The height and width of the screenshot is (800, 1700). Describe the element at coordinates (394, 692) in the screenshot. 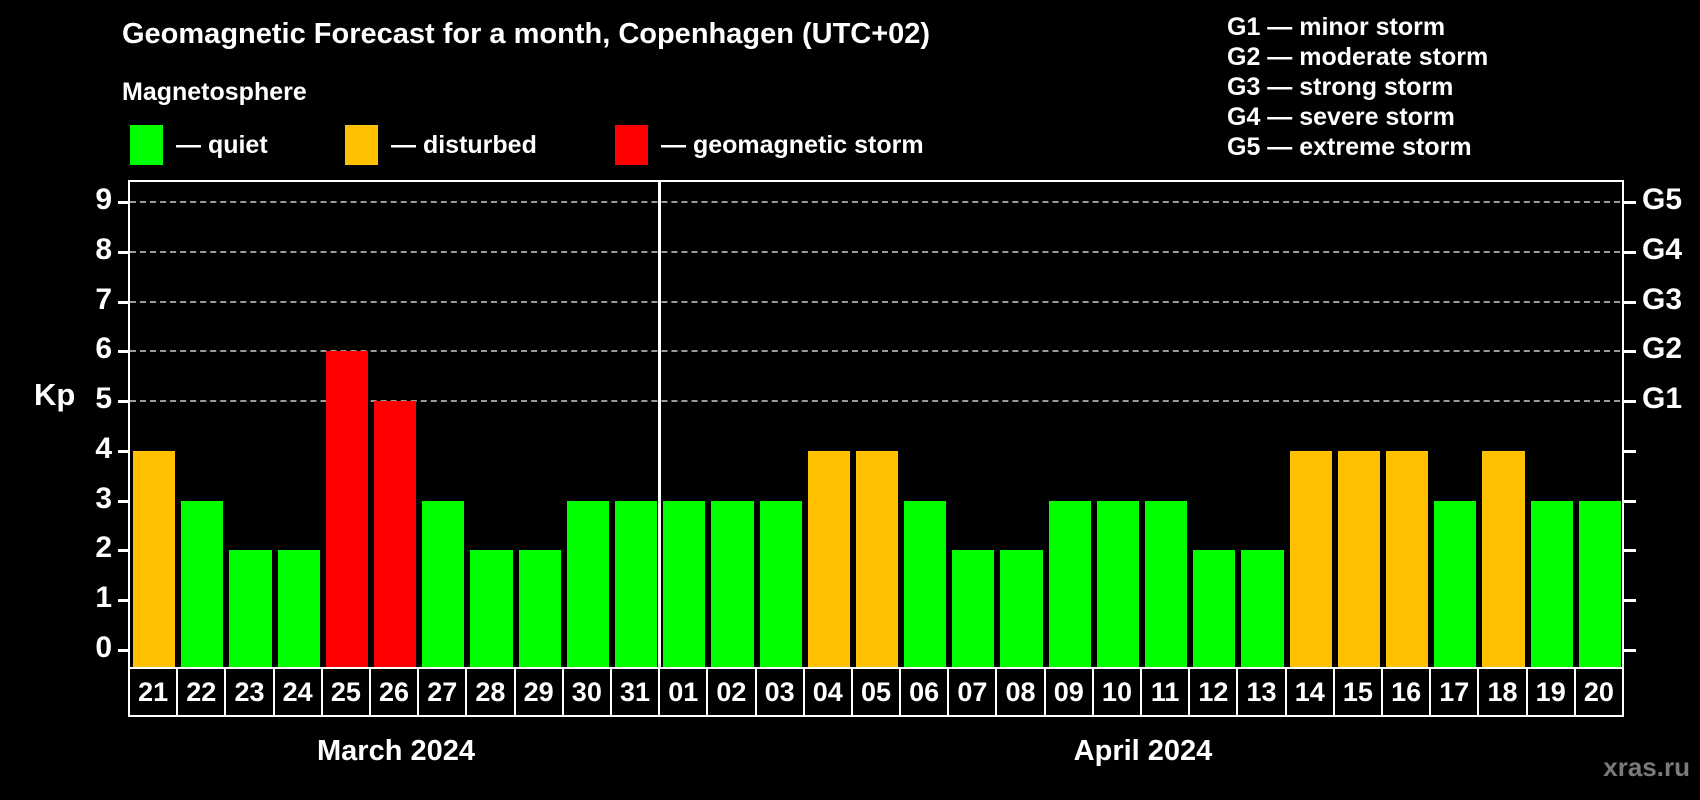

I see `date-cell: 26` at that location.